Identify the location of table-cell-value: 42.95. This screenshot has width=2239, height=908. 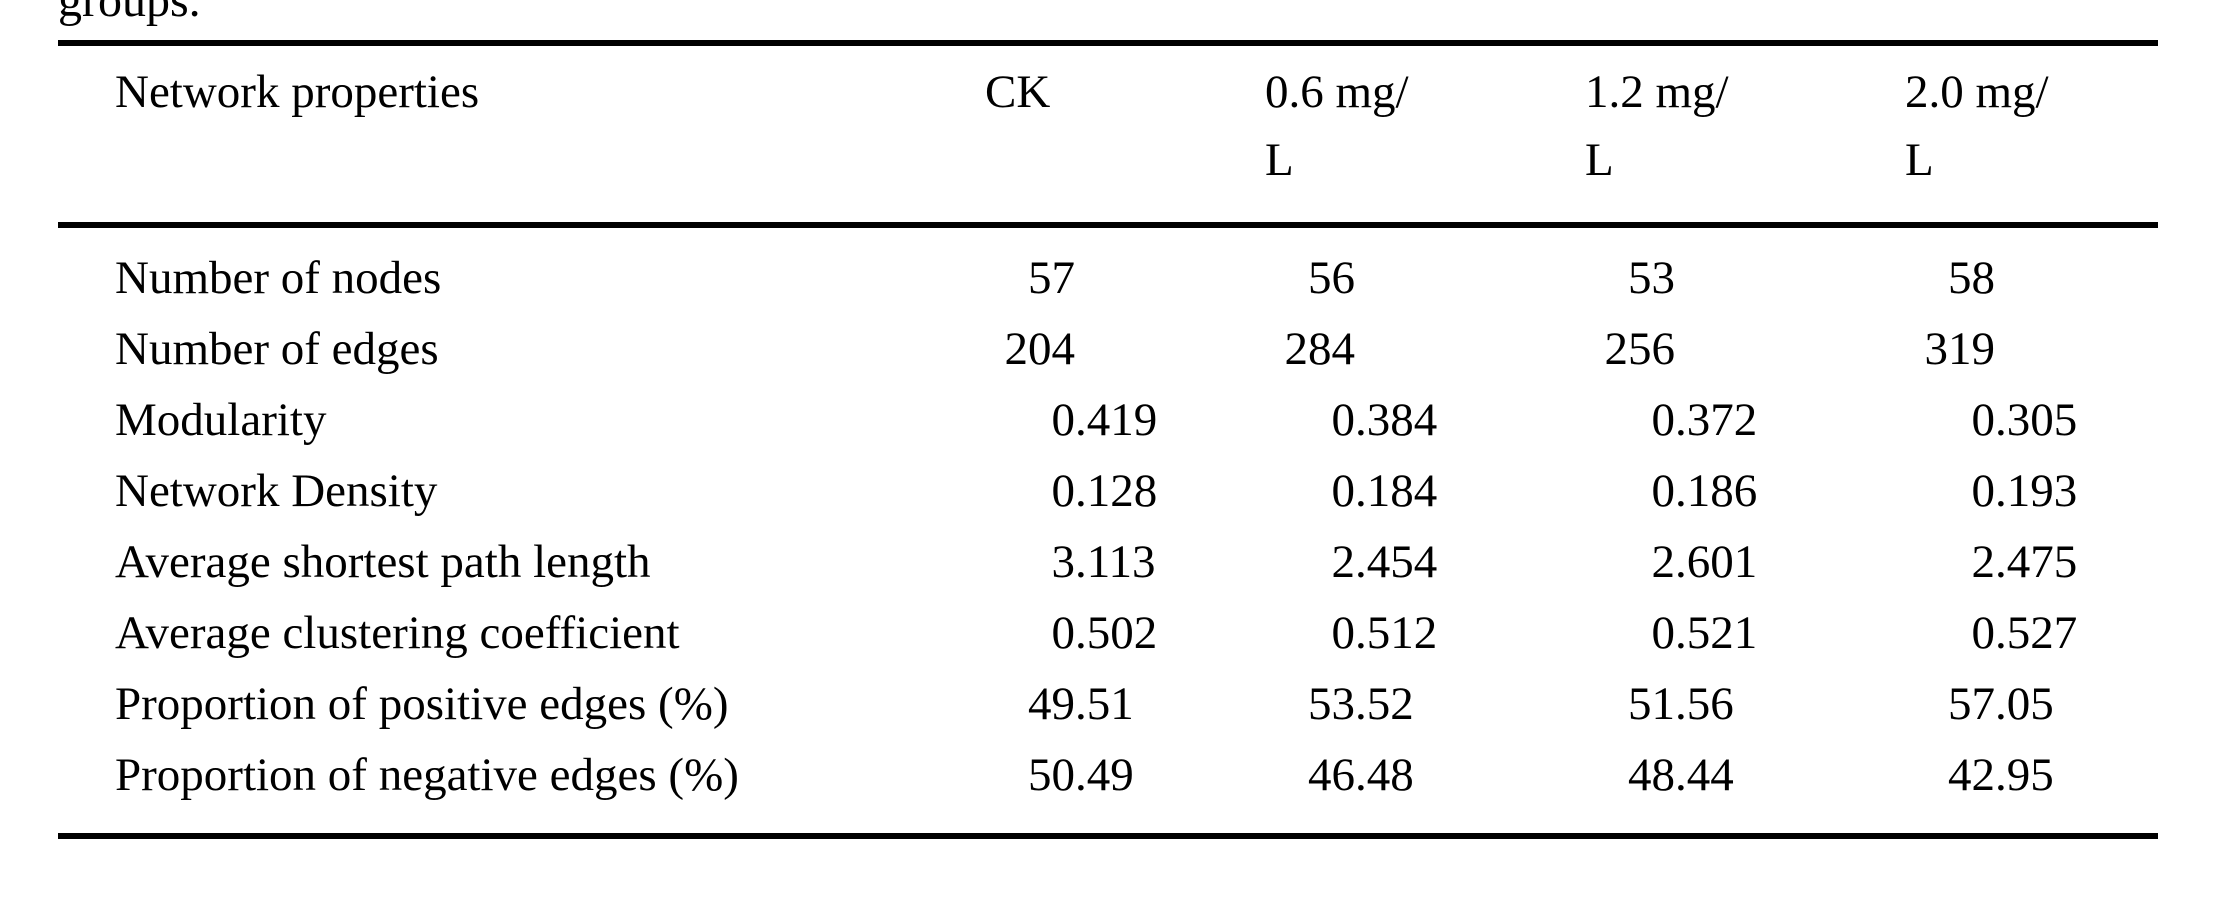
(1979, 775).